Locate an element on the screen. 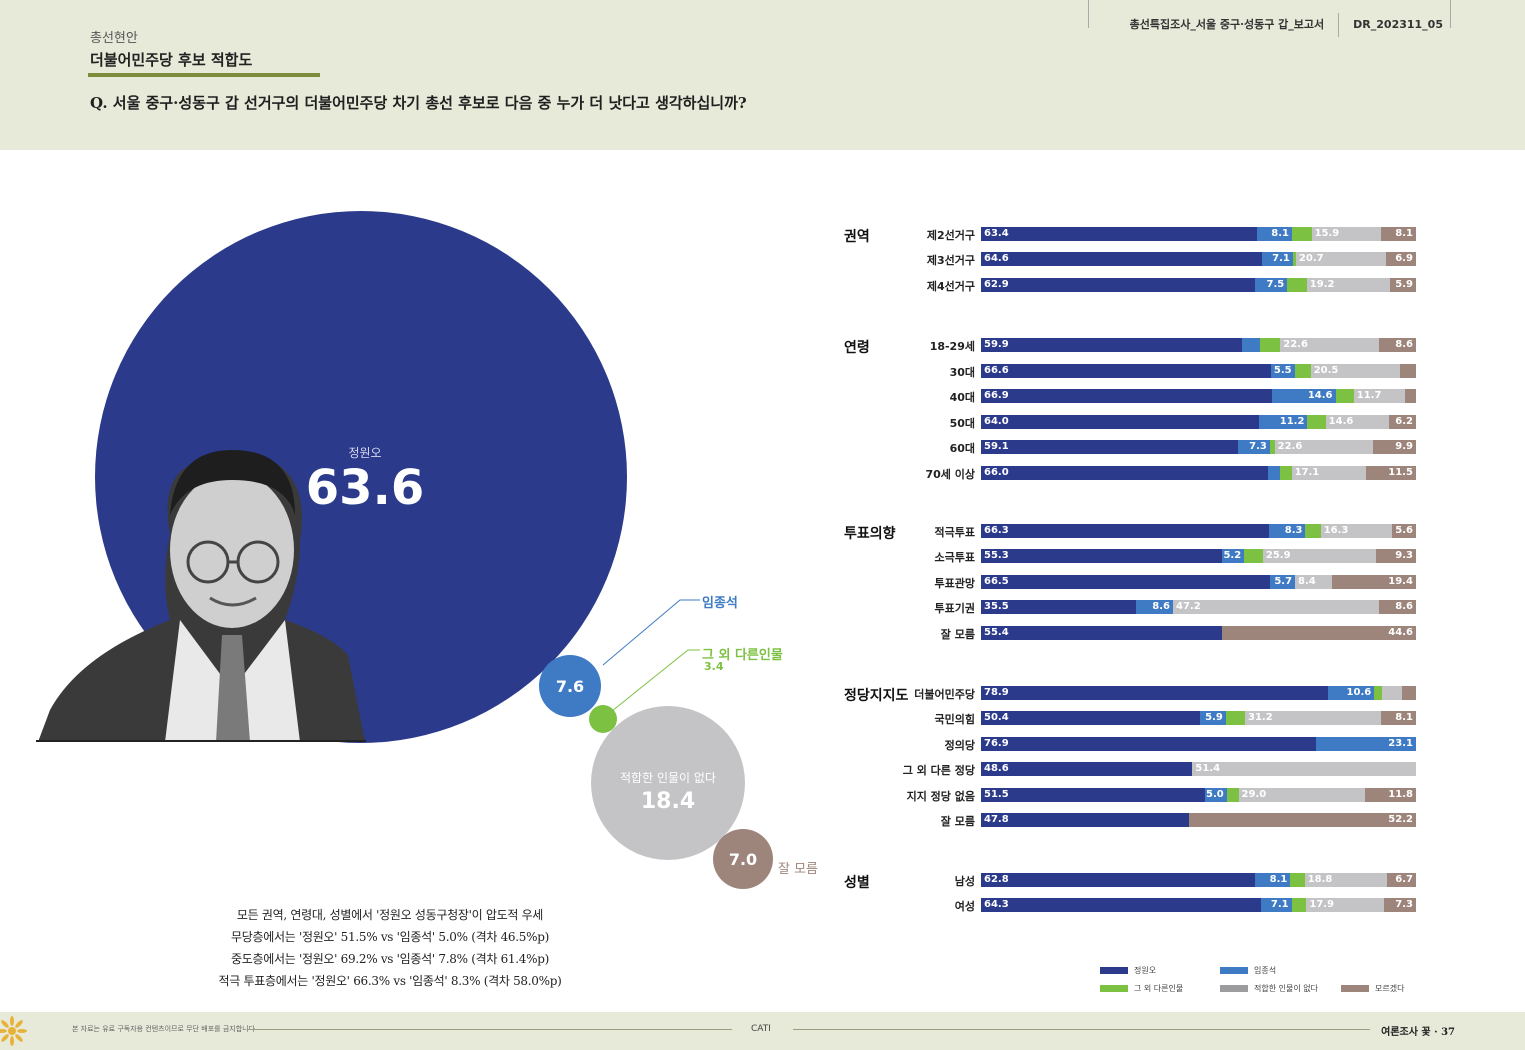 The image size is (1525, 1050). report-info: 총선특집조사_서울 중구·성동구 갑_보고서 DR_202311_05 is located at coordinates (1286, 25).